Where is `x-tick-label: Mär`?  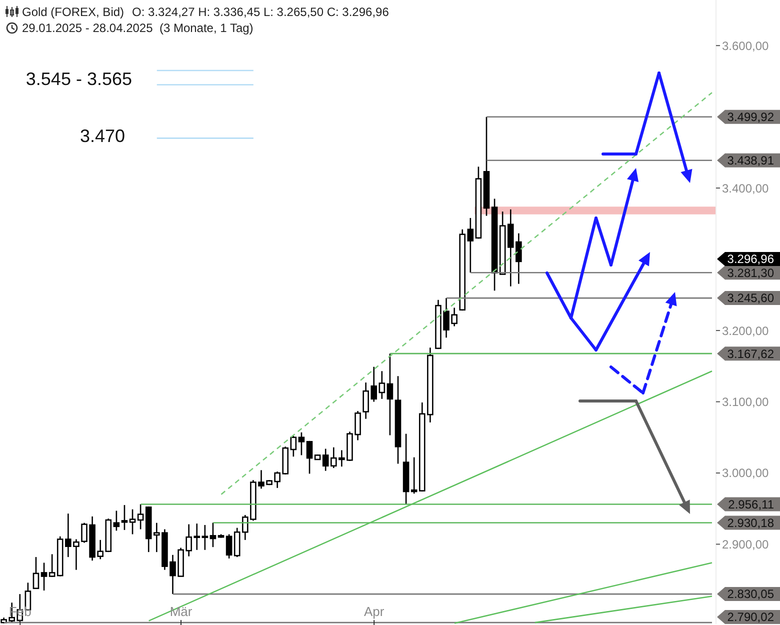
x-tick-label: Mär is located at coordinates (181, 611).